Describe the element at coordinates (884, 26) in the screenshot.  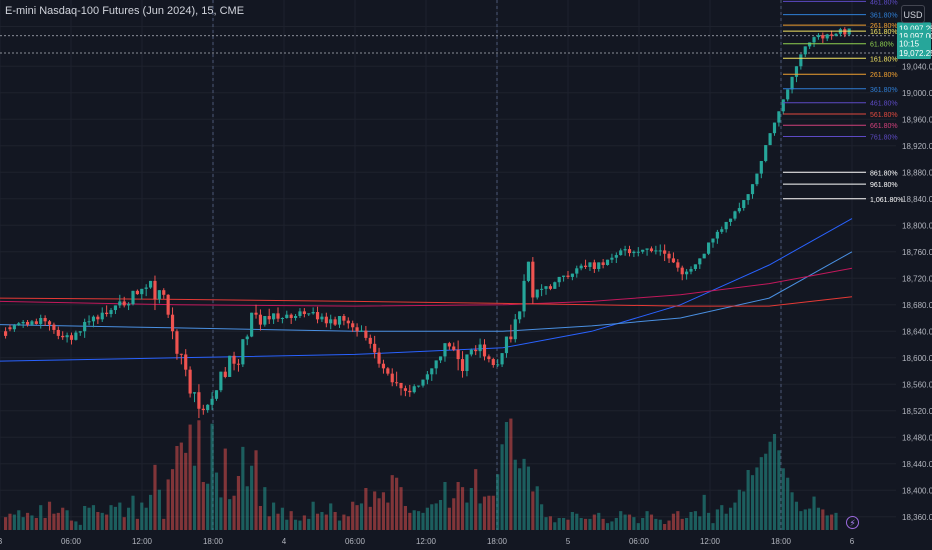
I see `fib-level-label: 261.80%` at that location.